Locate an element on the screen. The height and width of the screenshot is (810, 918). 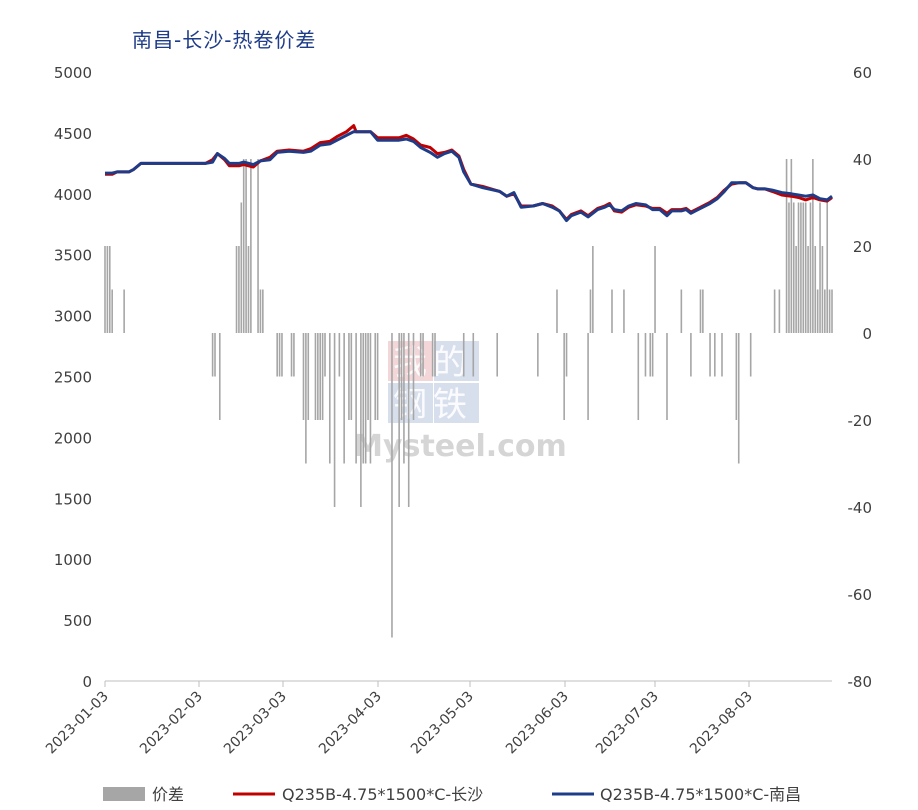
chart-title: 南昌-长沙-热卷价差 is located at coordinates (224, 40).